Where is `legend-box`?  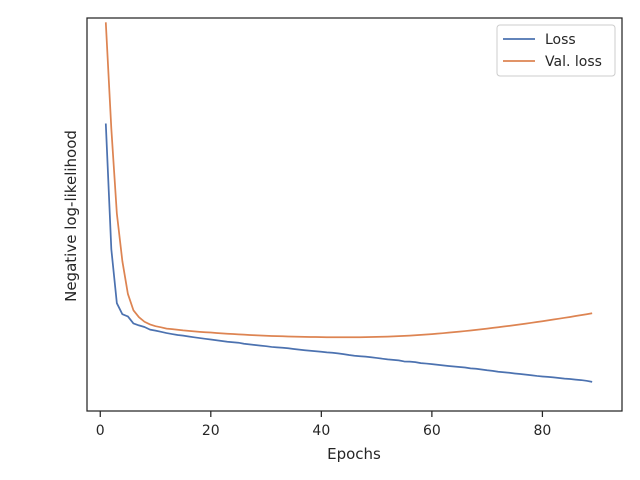 legend-box is located at coordinates (556, 50).